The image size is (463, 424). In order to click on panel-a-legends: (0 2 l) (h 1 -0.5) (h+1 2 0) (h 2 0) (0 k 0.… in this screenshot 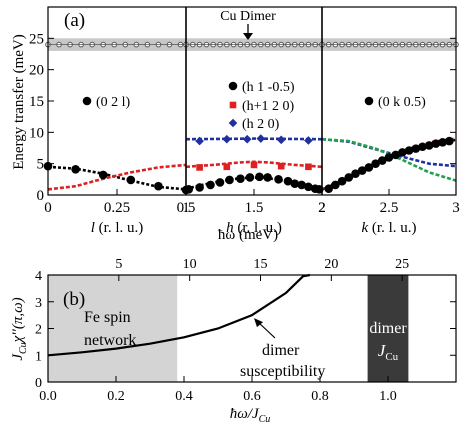, I will do `click(254, 106)`.